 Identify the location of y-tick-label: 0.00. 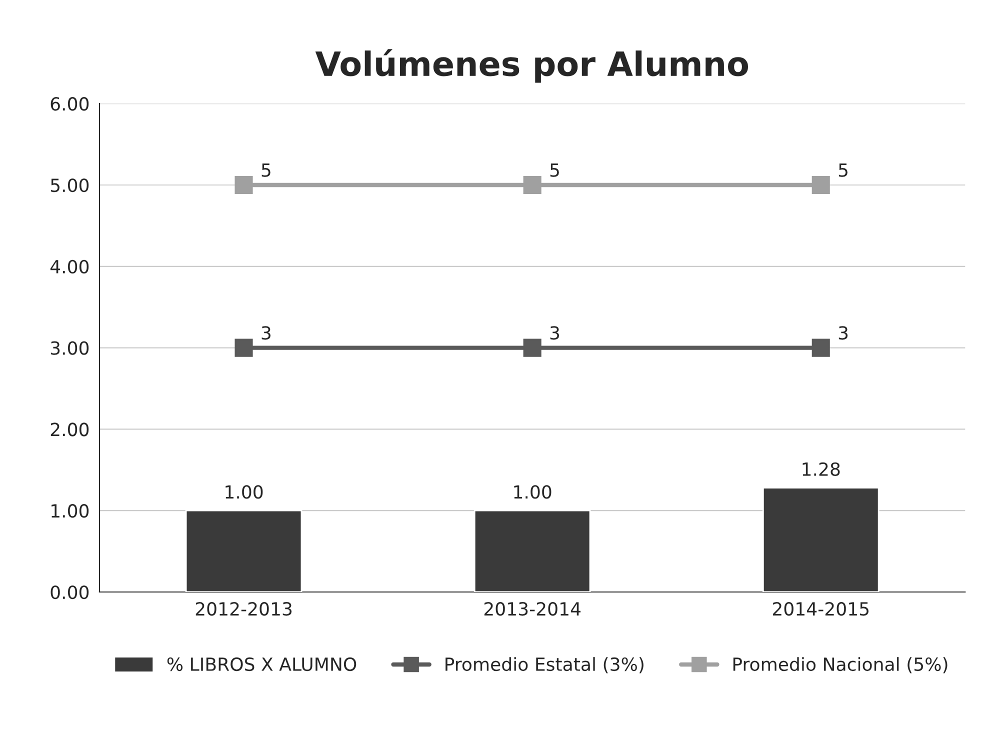
(69, 592).